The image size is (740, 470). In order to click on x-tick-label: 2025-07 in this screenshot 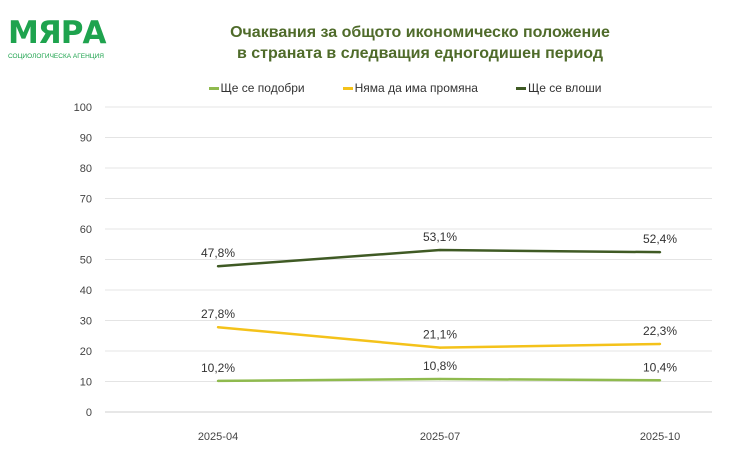, I will do `click(440, 437)`.